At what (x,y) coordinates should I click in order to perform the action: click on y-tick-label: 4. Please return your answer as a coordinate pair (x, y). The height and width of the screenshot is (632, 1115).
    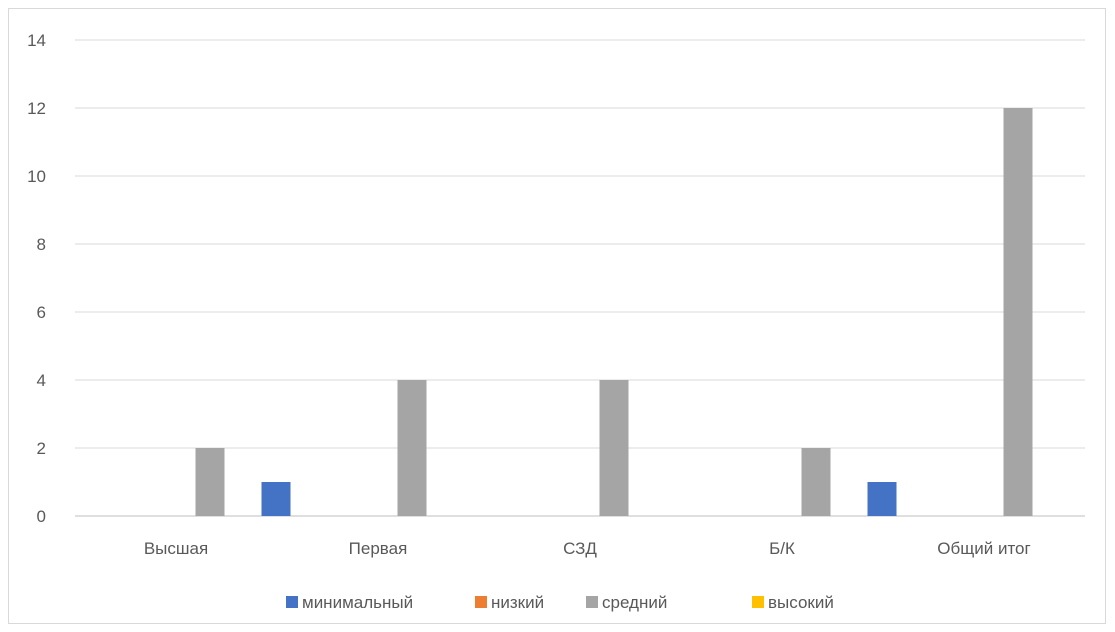
    Looking at the image, I should click on (41, 380).